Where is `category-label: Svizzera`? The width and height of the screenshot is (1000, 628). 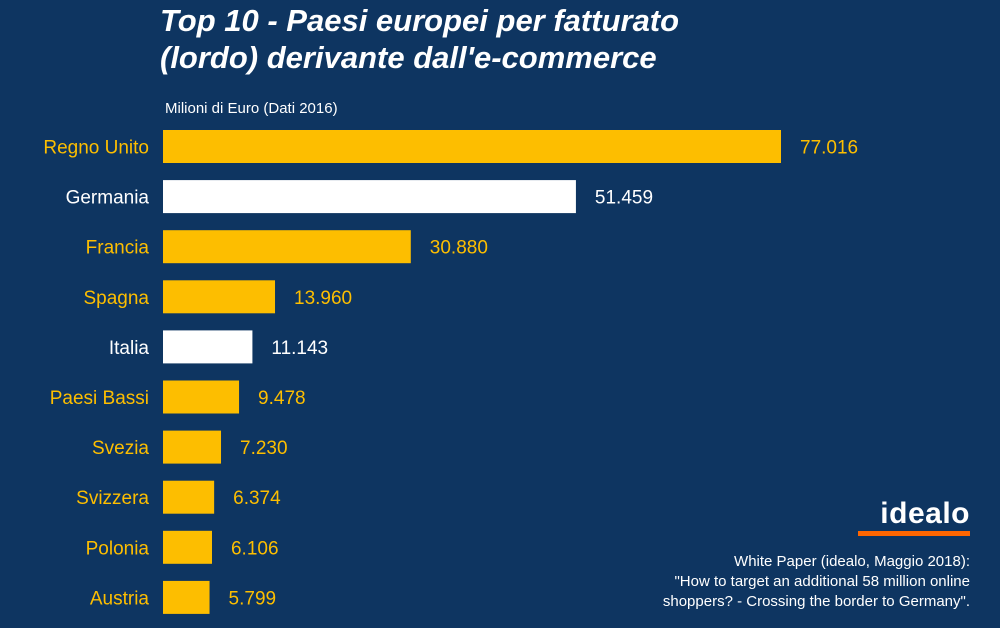 category-label: Svizzera is located at coordinates (112, 498).